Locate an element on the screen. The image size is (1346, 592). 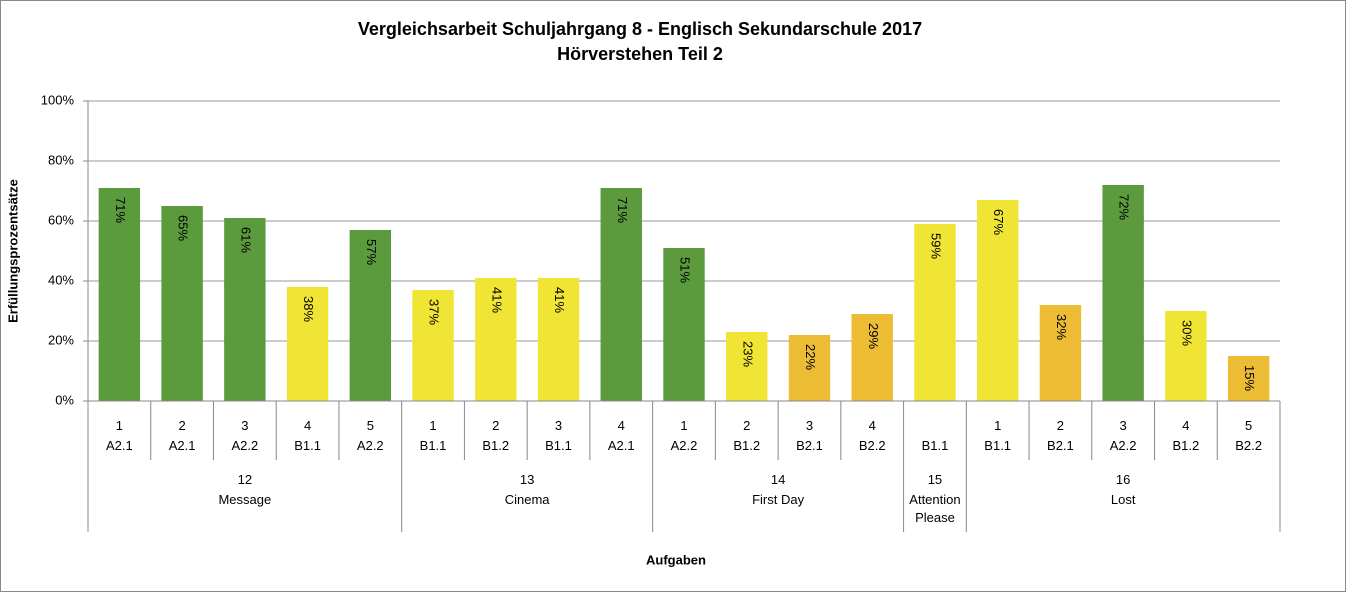
y-tick-label: 40% is located at coordinates (61, 279).